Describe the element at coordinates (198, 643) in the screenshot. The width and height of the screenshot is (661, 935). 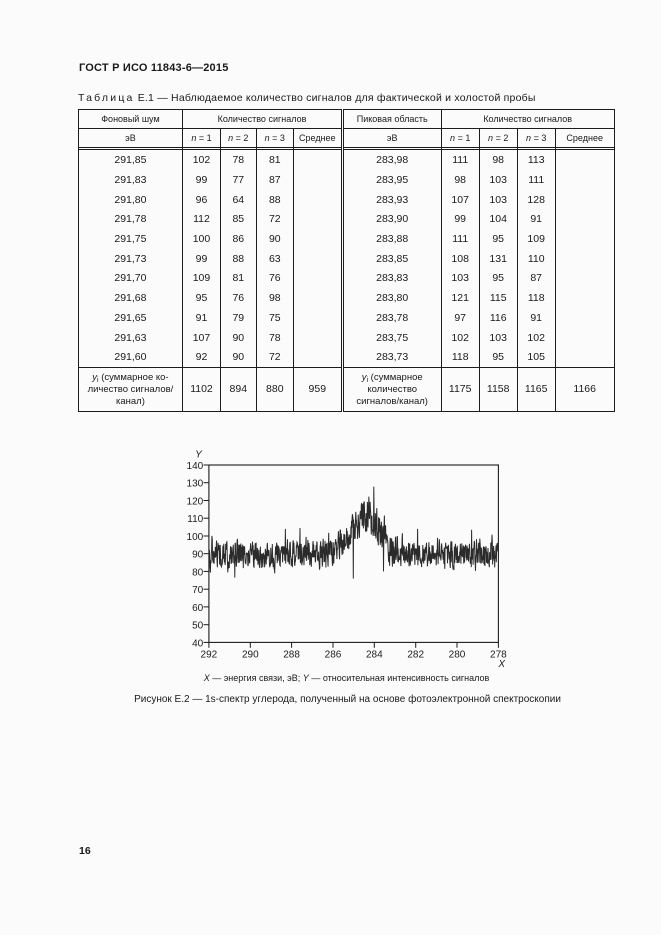
I see `svg-text: 40` at that location.